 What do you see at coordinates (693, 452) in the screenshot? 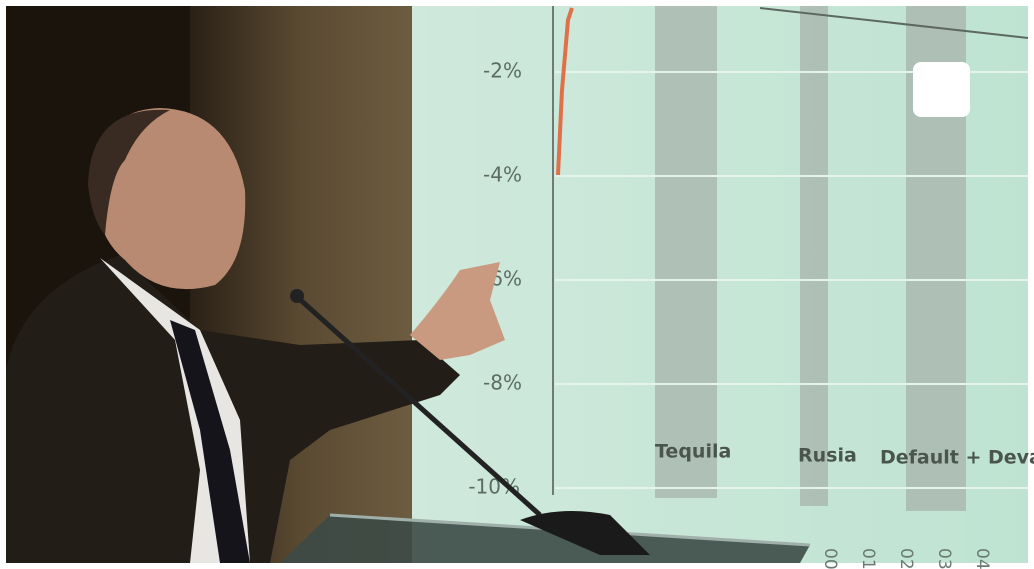
I see `annotation: Tequila` at bounding box center [693, 452].